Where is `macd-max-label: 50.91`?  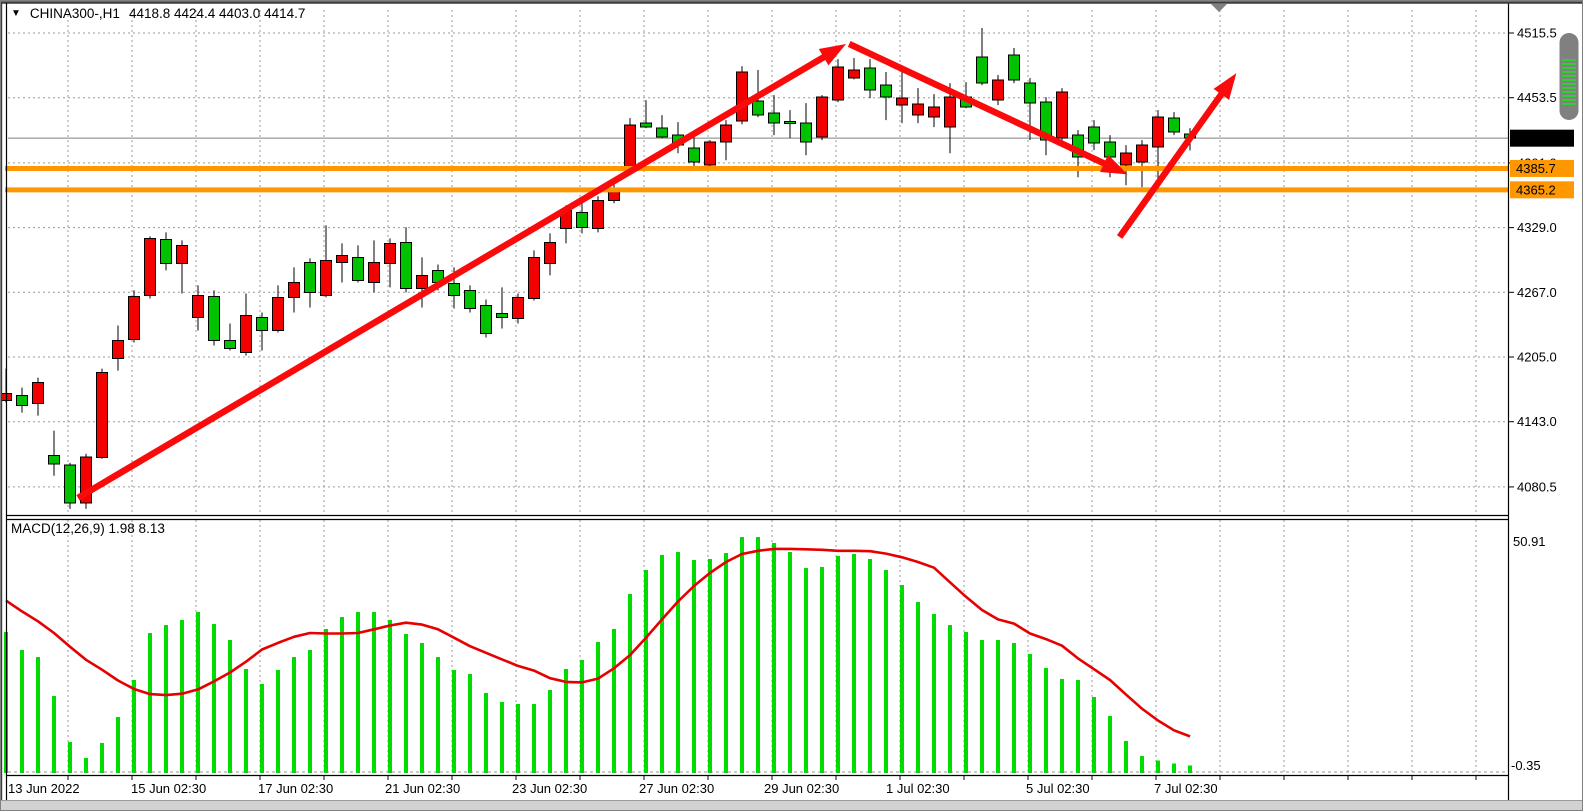 macd-max-label: 50.91 is located at coordinates (1529, 541).